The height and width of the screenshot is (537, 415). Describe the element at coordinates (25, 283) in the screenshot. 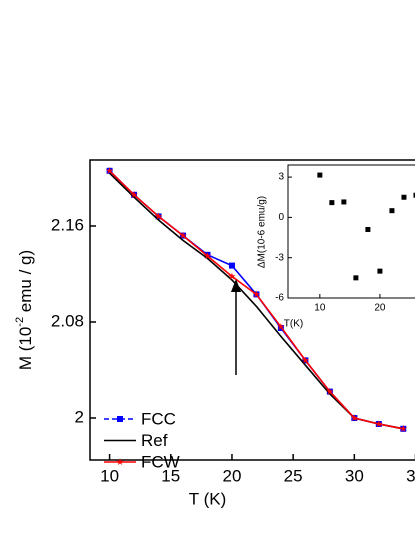

I see `y-label-rest: emu / g)` at that location.